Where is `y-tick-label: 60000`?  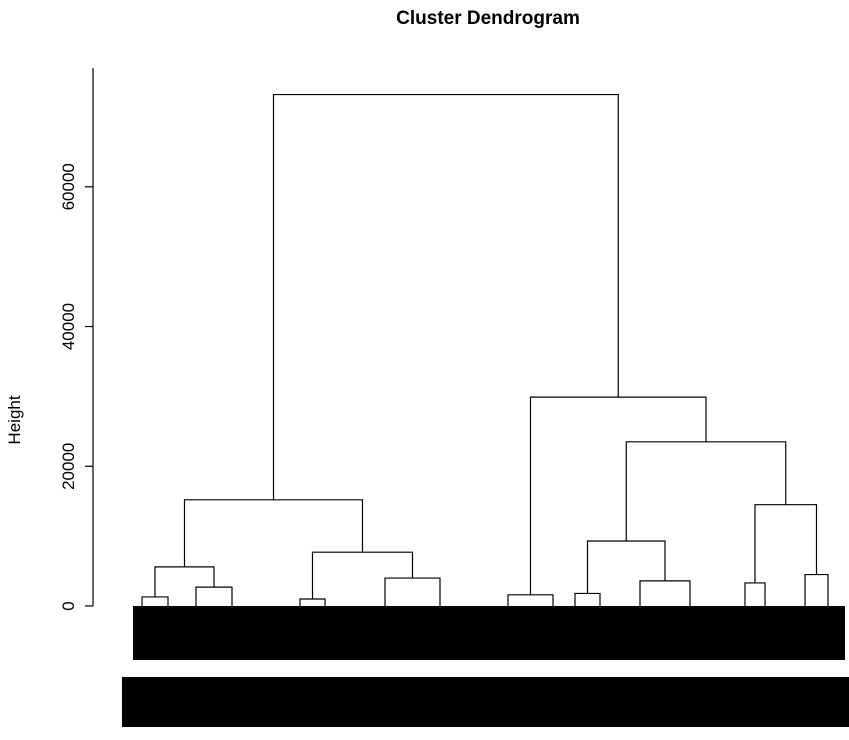 y-tick-label: 60000 is located at coordinates (68, 186).